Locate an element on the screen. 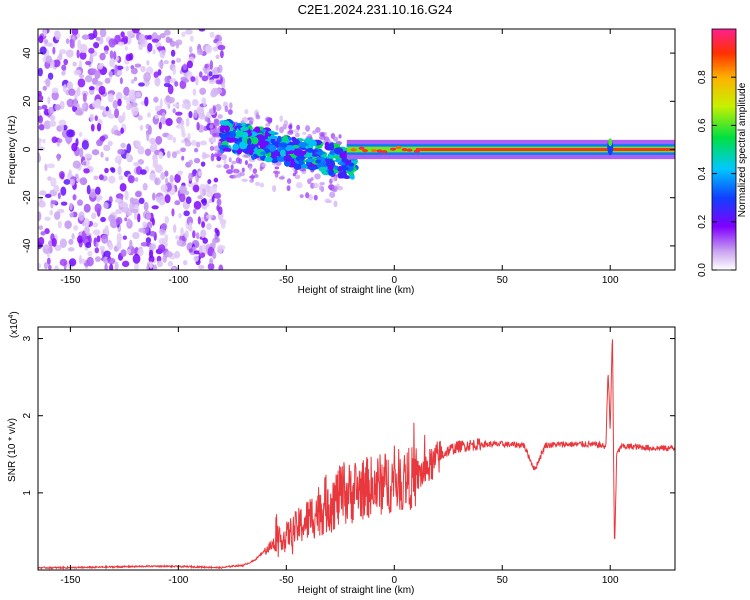 This screenshot has width=750, height=600. snr-y-tick-label: 2 is located at coordinates (27, 415).